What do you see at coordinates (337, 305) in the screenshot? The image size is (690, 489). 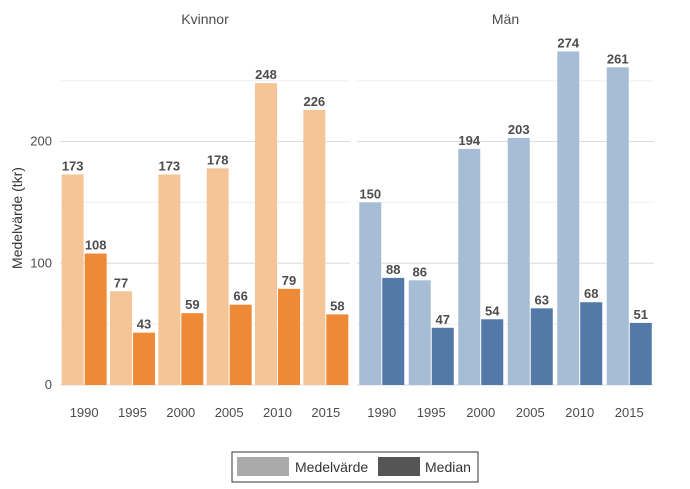 I see `data-label: 58` at bounding box center [337, 305].